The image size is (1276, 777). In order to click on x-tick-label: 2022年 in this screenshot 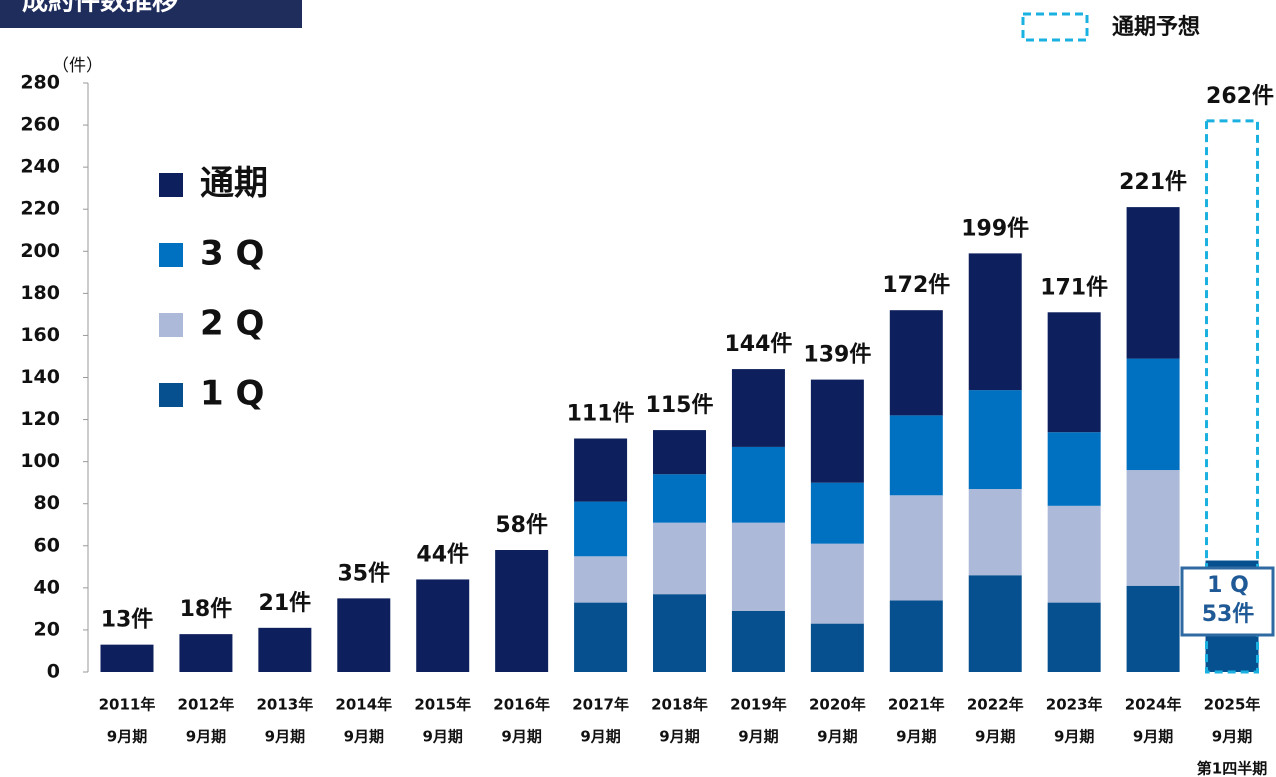, I will do `click(995, 705)`.